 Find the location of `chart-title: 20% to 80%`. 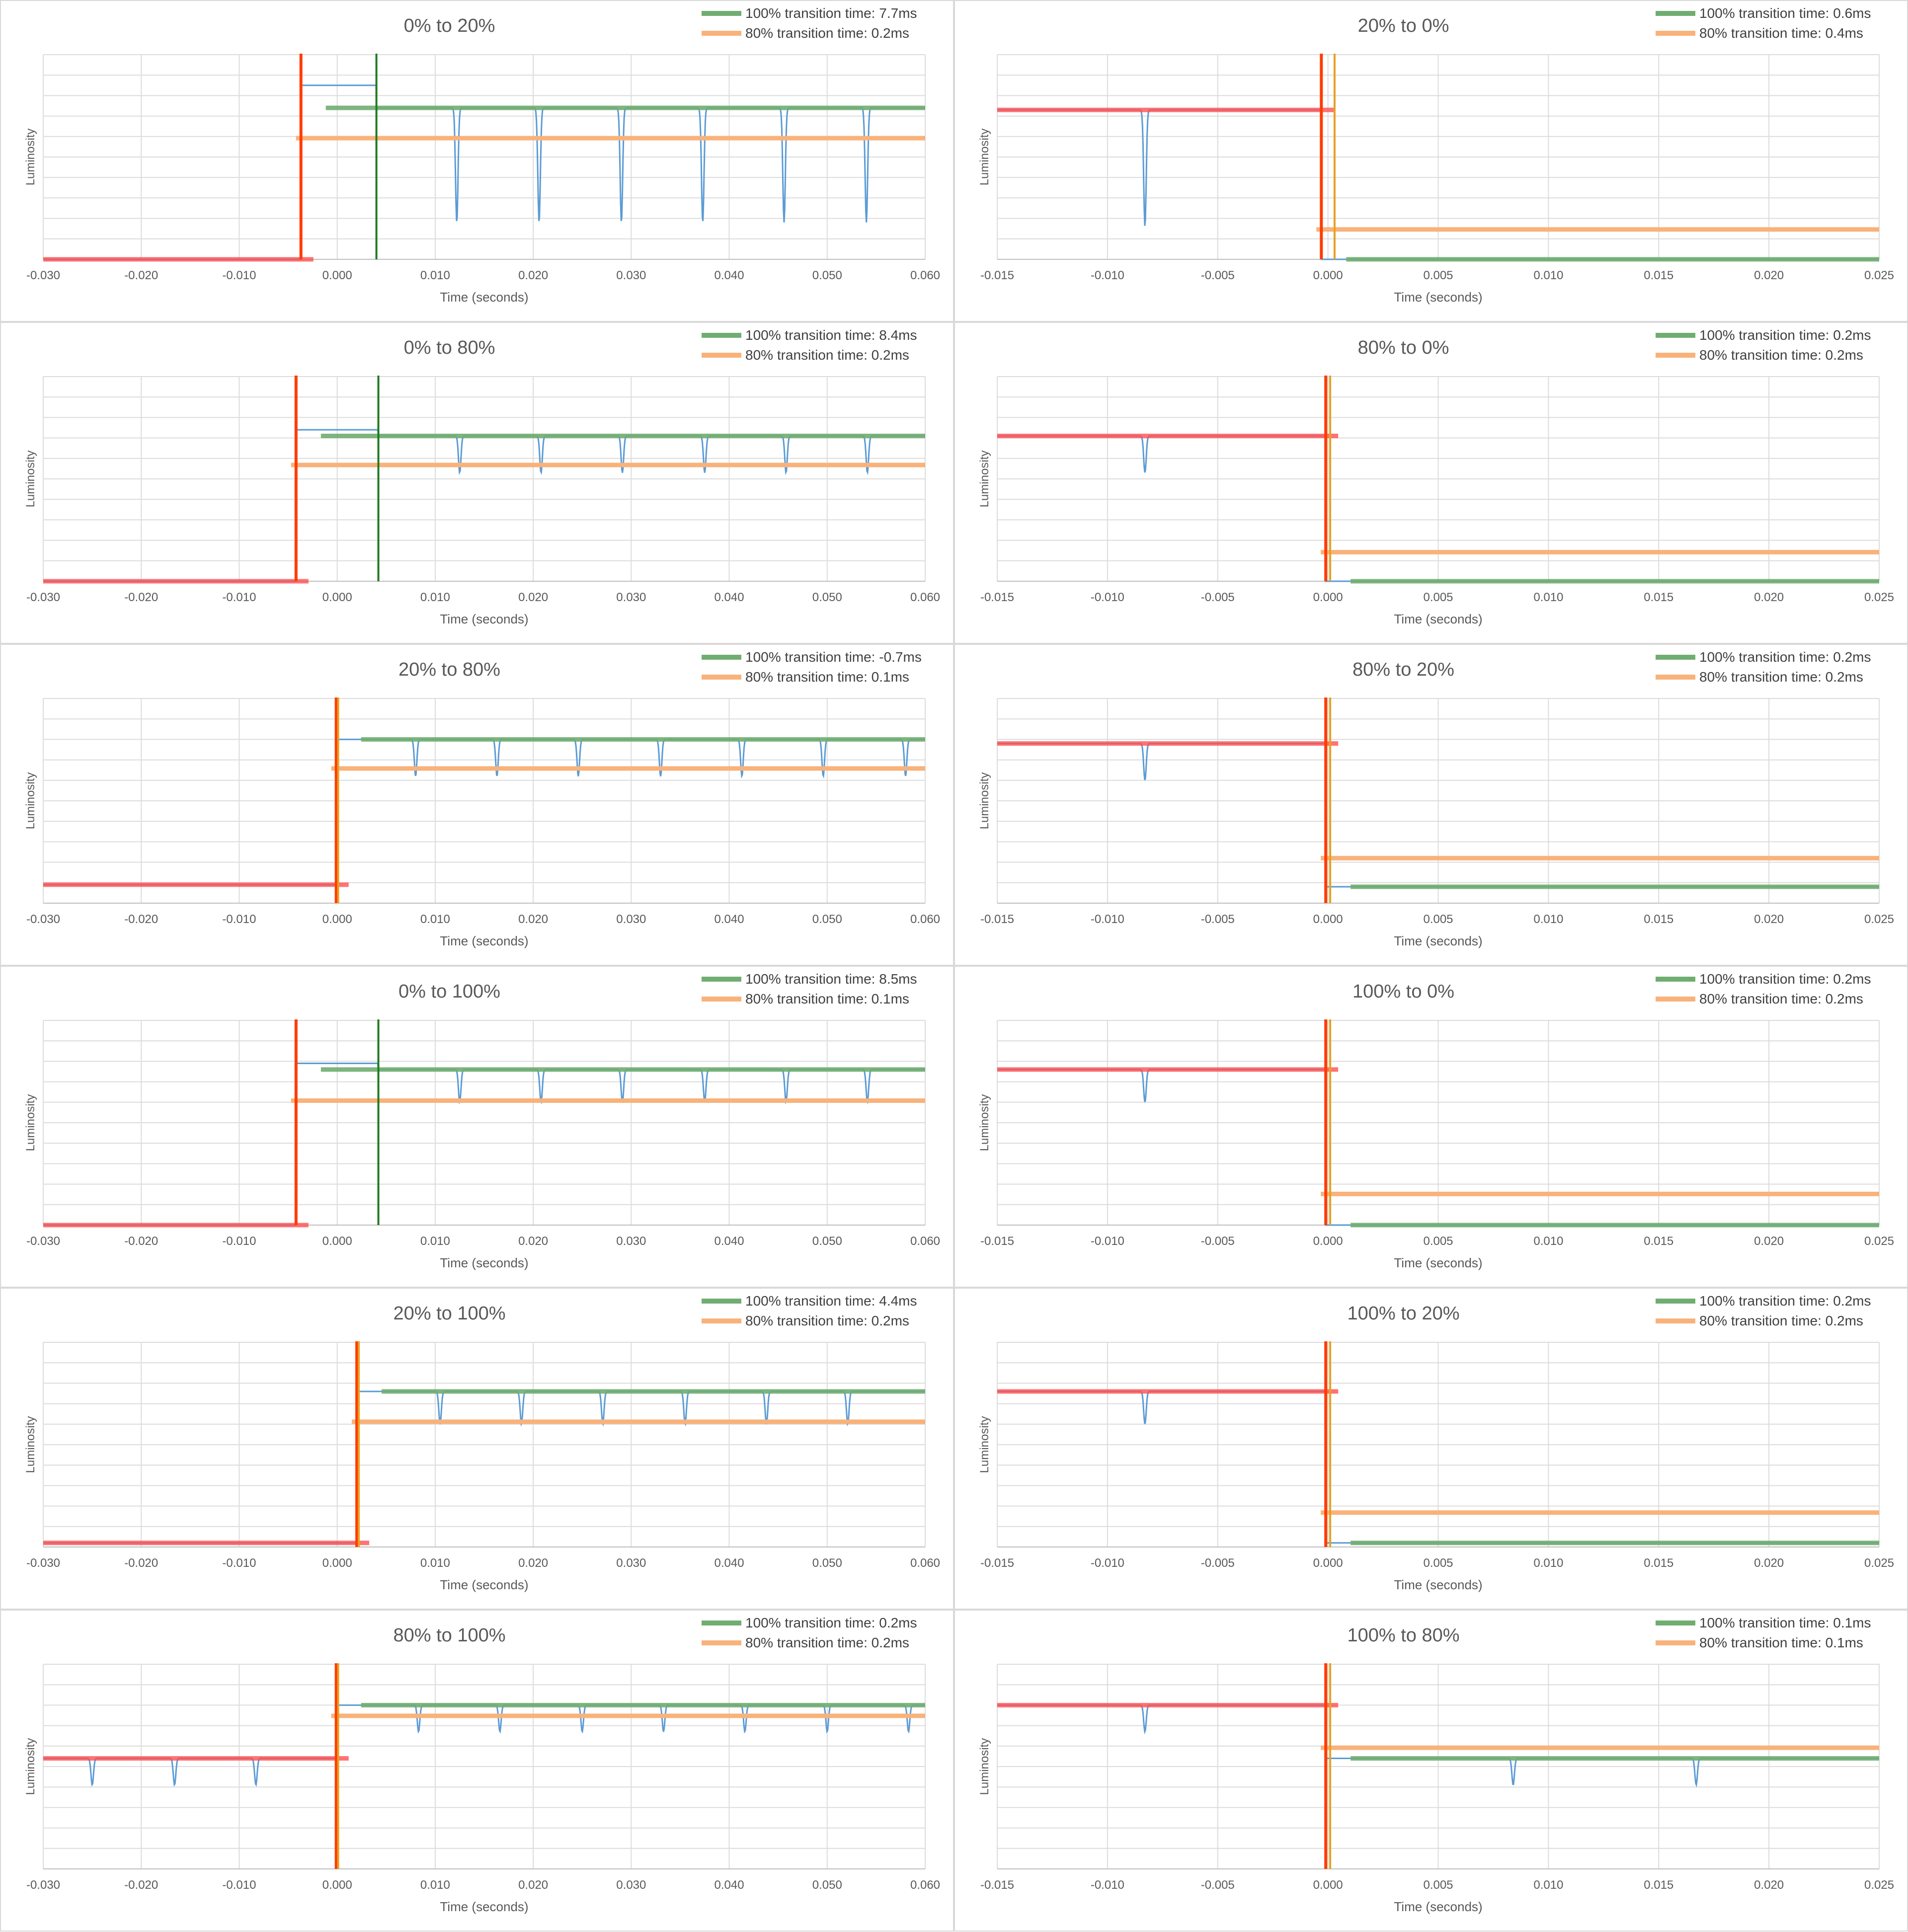

chart-title: 20% to 80% is located at coordinates (449, 670).